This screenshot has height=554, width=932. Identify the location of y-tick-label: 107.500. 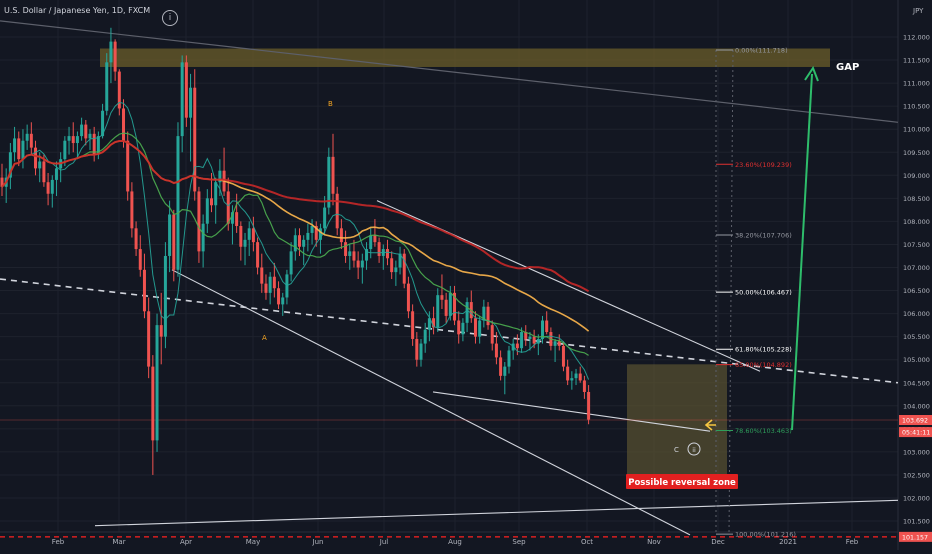
(916, 245).